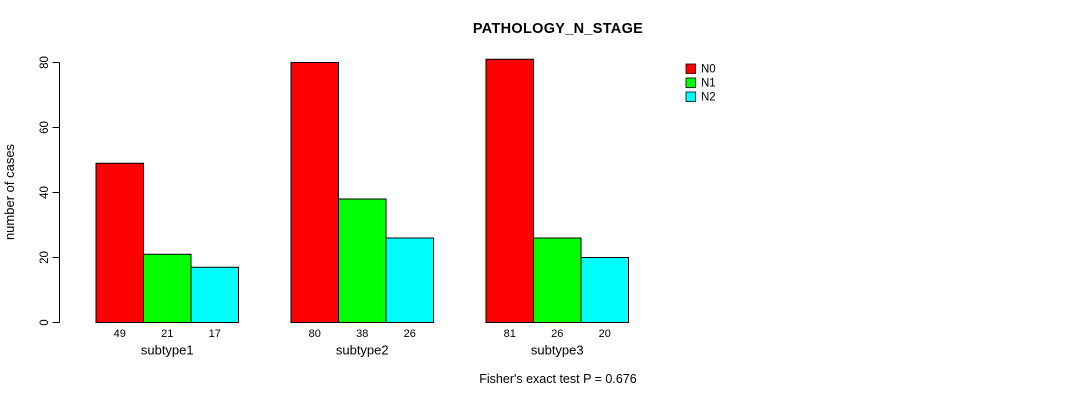 The width and height of the screenshot is (1090, 400). What do you see at coordinates (557, 379) in the screenshot?
I see `fisher-test-annotation: Fisher's exact test P = 0.676` at bounding box center [557, 379].